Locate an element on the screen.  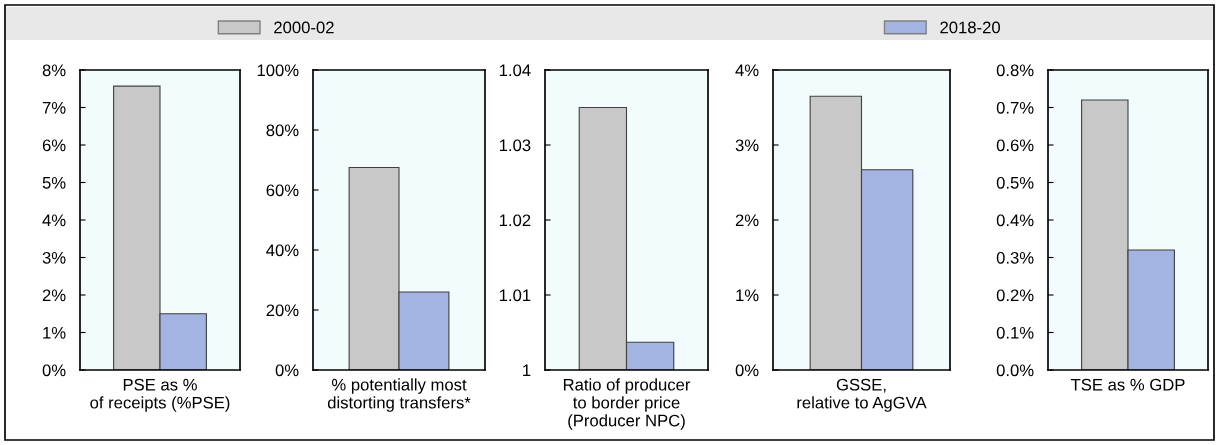
y-tick-label: 1.04 is located at coordinates (515, 70).